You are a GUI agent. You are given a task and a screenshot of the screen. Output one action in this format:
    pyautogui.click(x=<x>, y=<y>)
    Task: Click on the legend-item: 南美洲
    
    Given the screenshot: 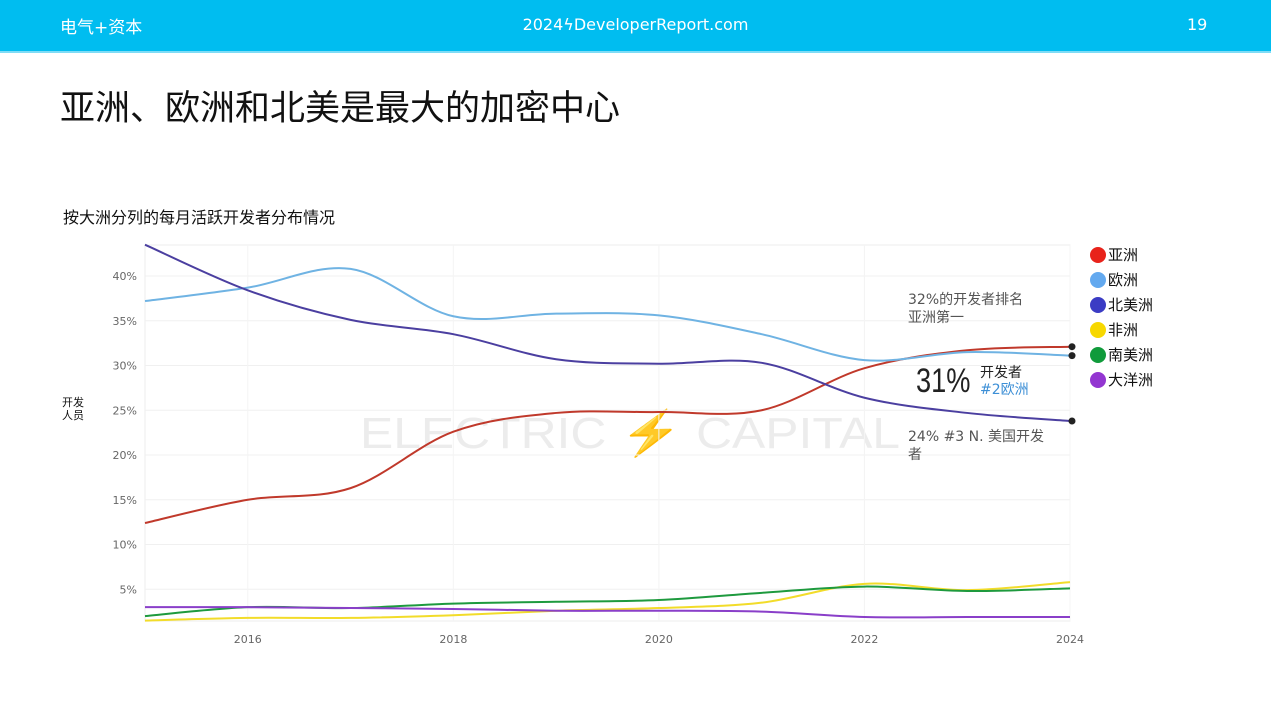 What is the action you would take?
    pyautogui.click(x=1121, y=354)
    